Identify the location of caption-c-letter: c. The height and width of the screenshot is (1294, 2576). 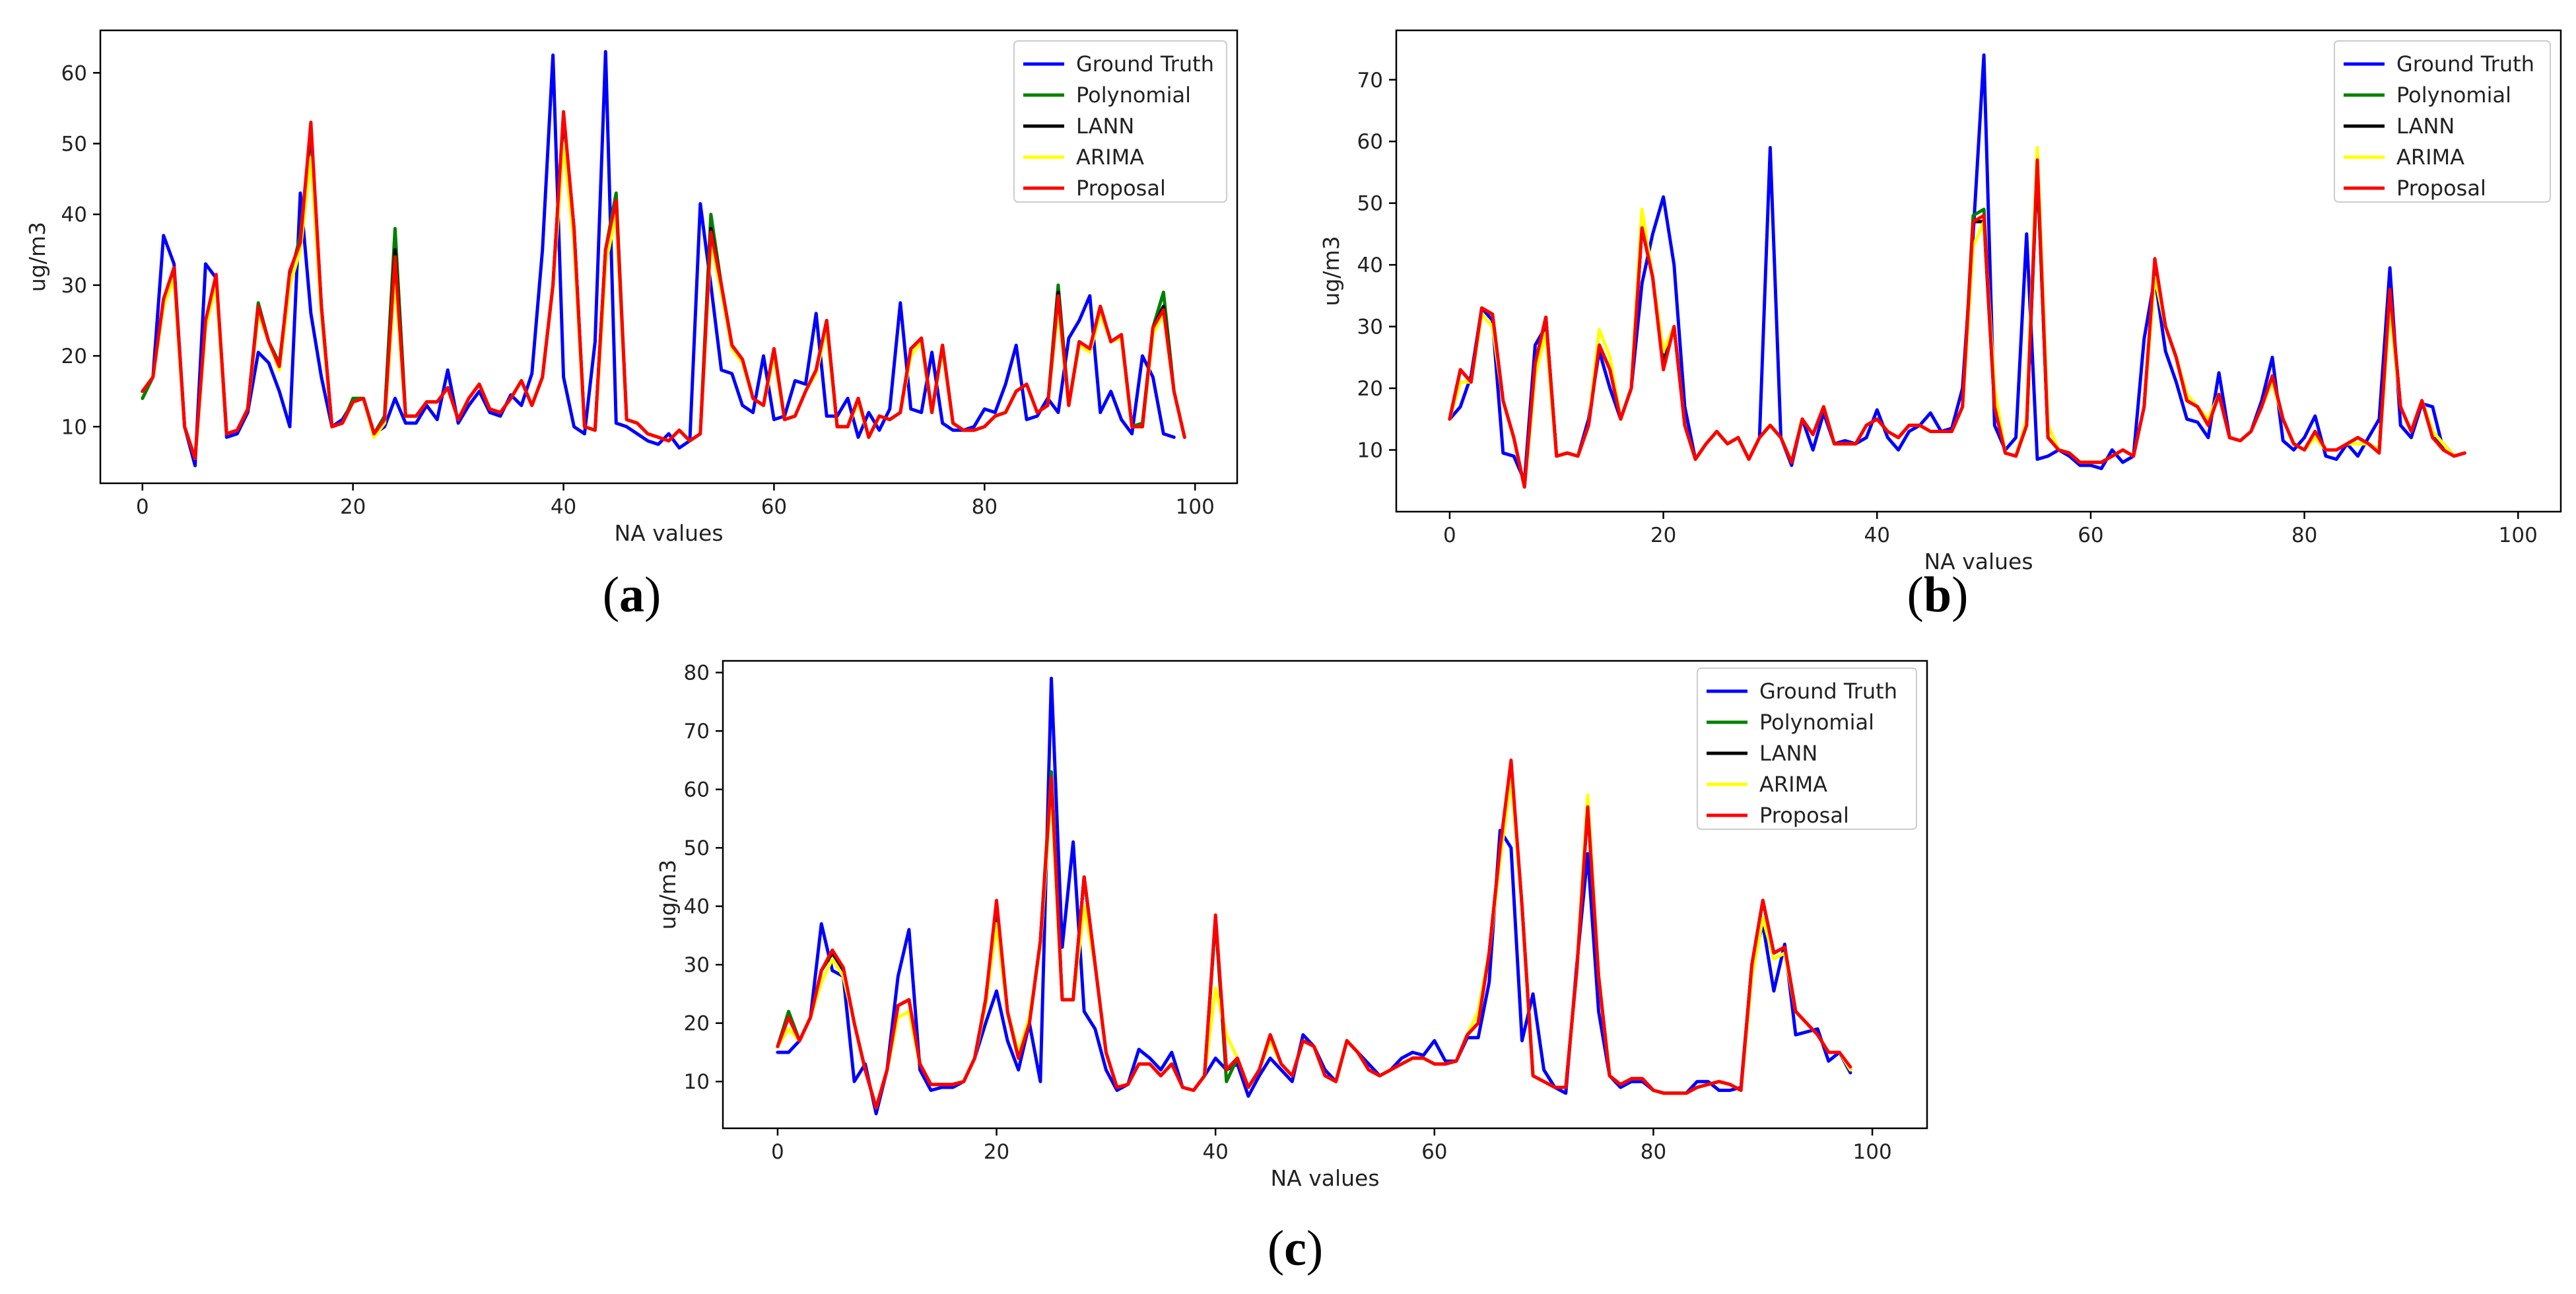
(1295, 1248).